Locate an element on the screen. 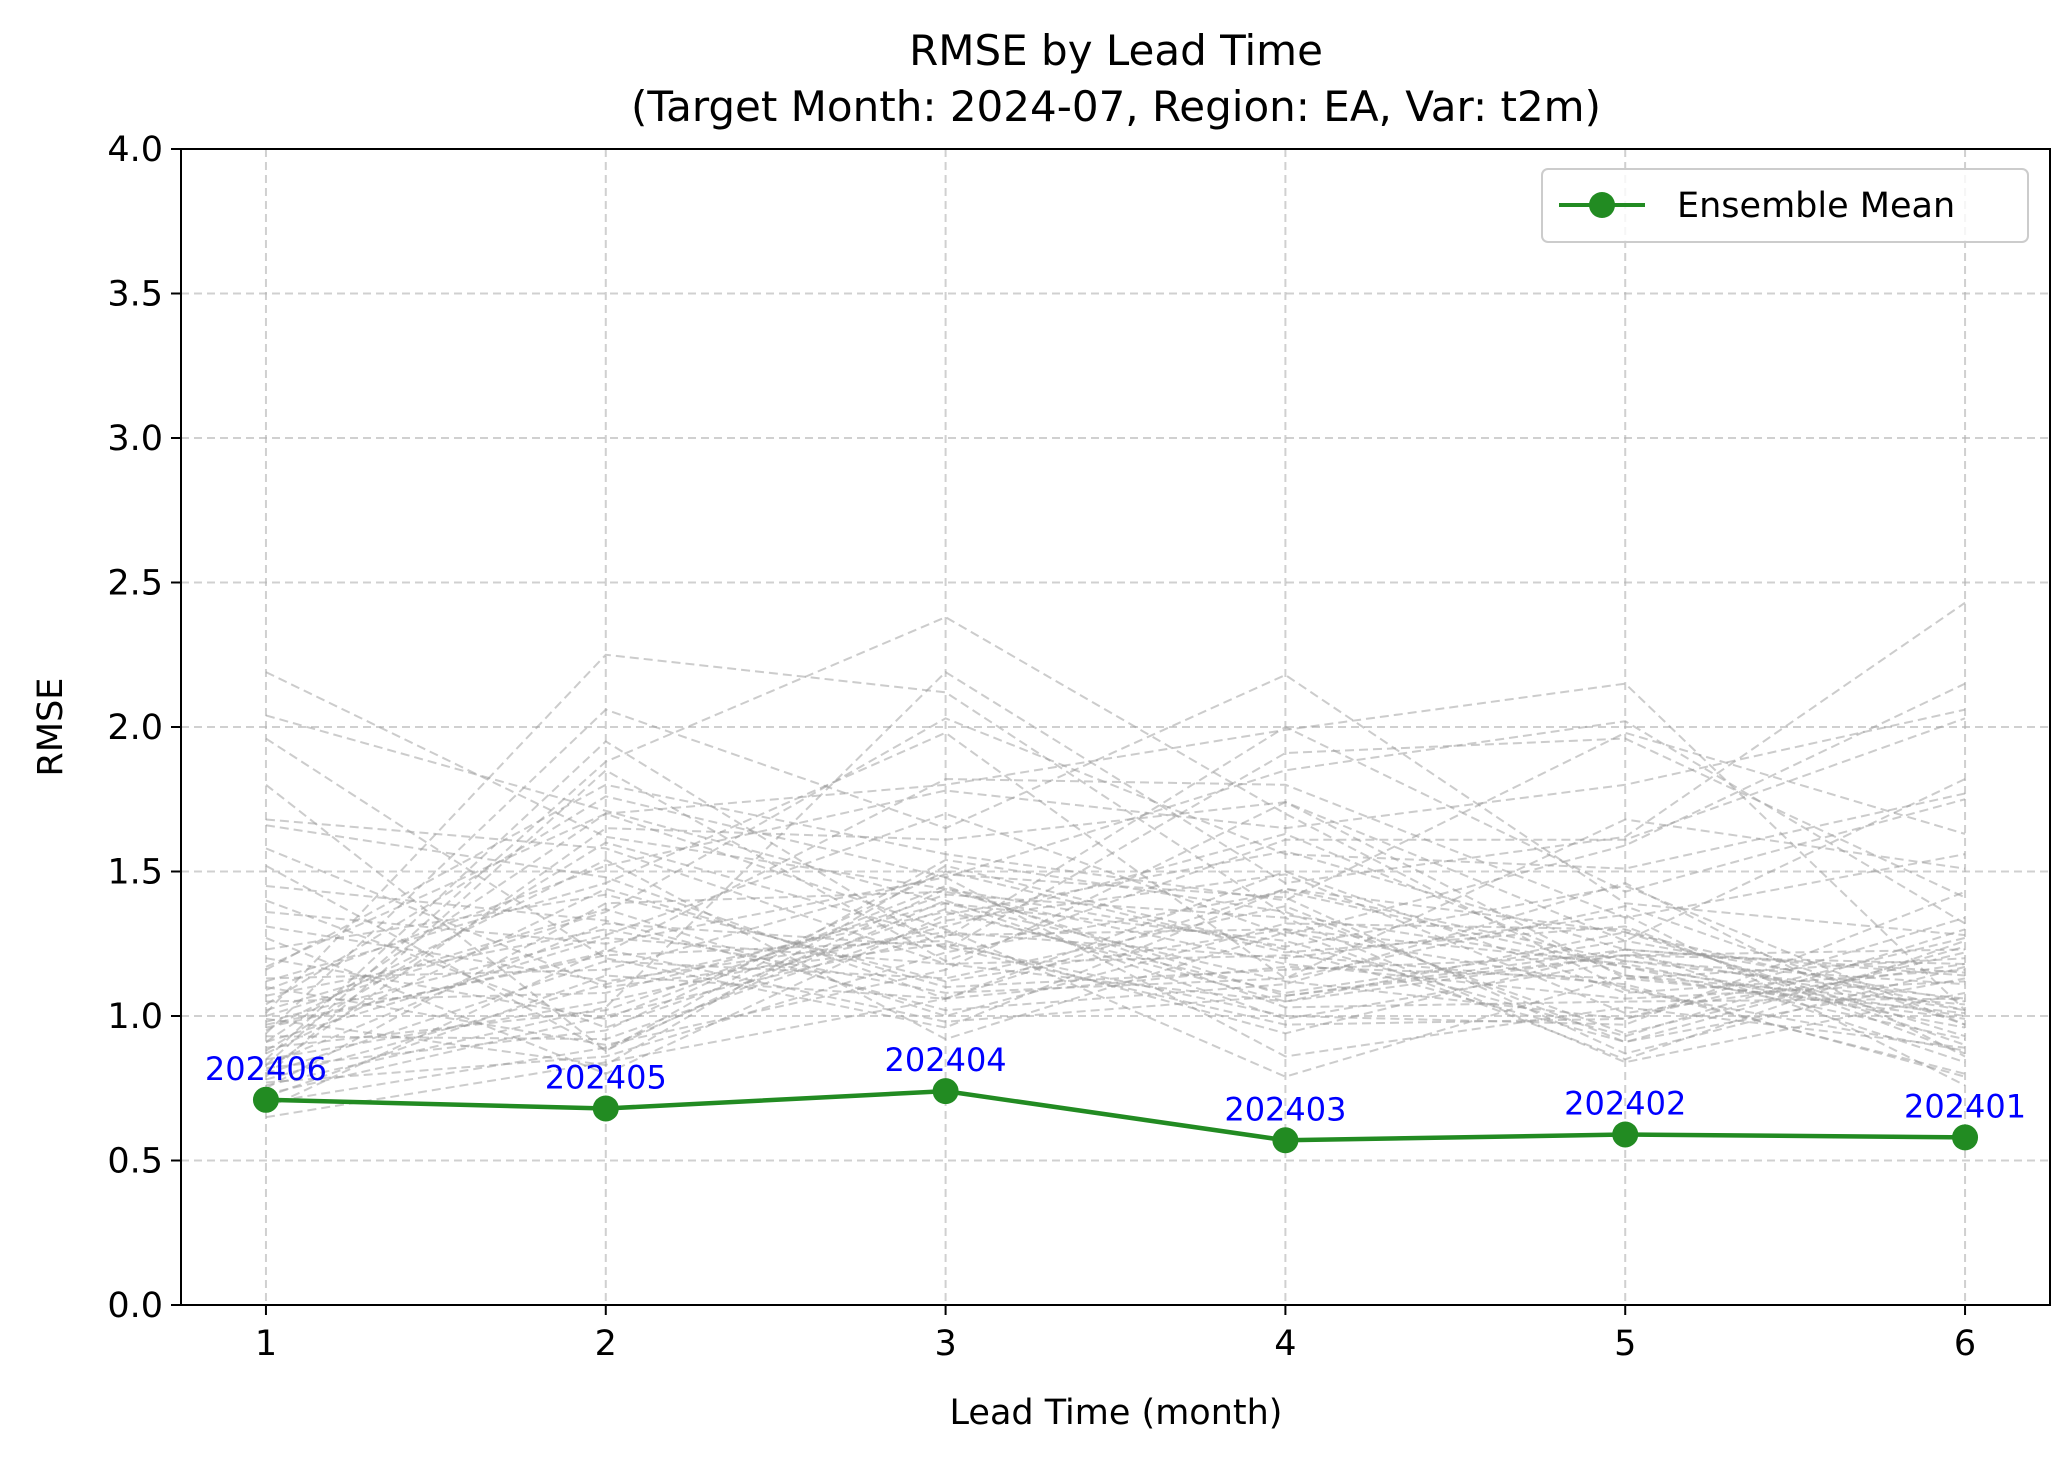  y-tick-label: 3.5 is located at coordinates (135, 295).